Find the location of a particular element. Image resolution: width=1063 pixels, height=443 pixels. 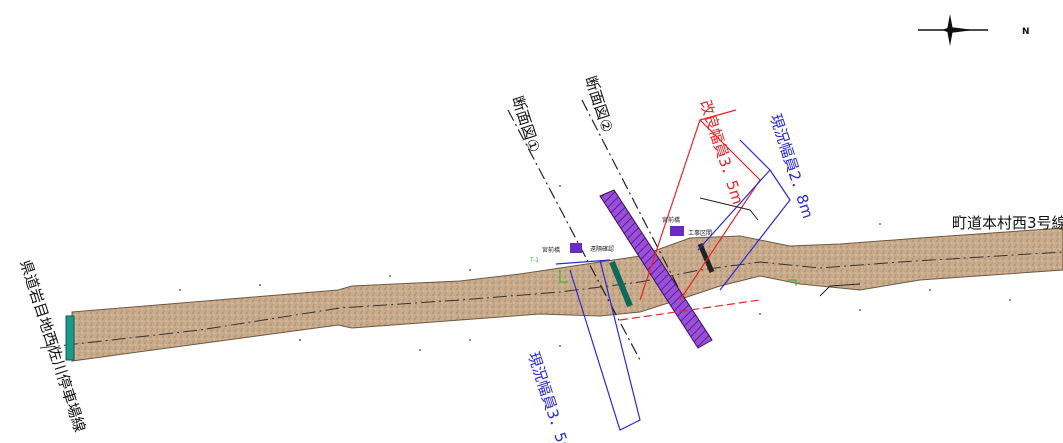

road-end-marker is located at coordinates (70, 338).